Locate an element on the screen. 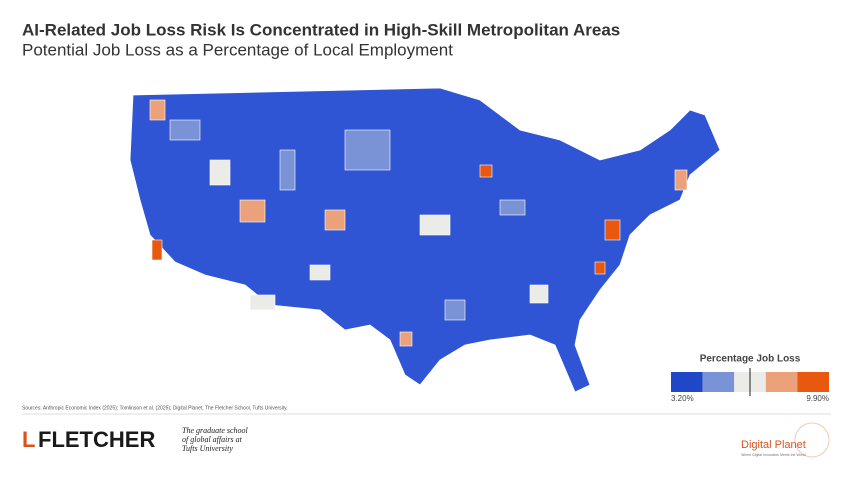  fletcher-mark: L is located at coordinates (28, 439).